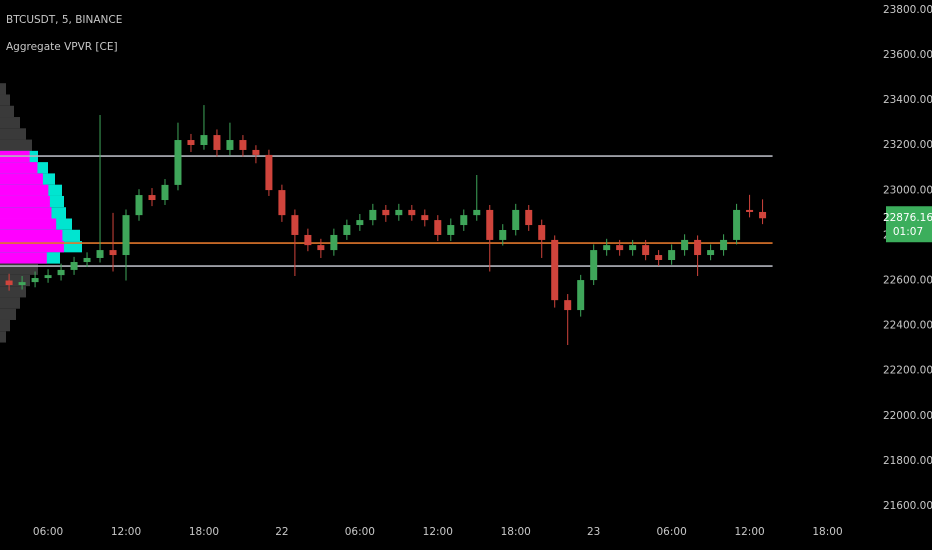 This screenshot has height=550, width=932. What do you see at coordinates (907, 416) in the screenshot?
I see `y-tick-label: 22000.00` at bounding box center [907, 416].